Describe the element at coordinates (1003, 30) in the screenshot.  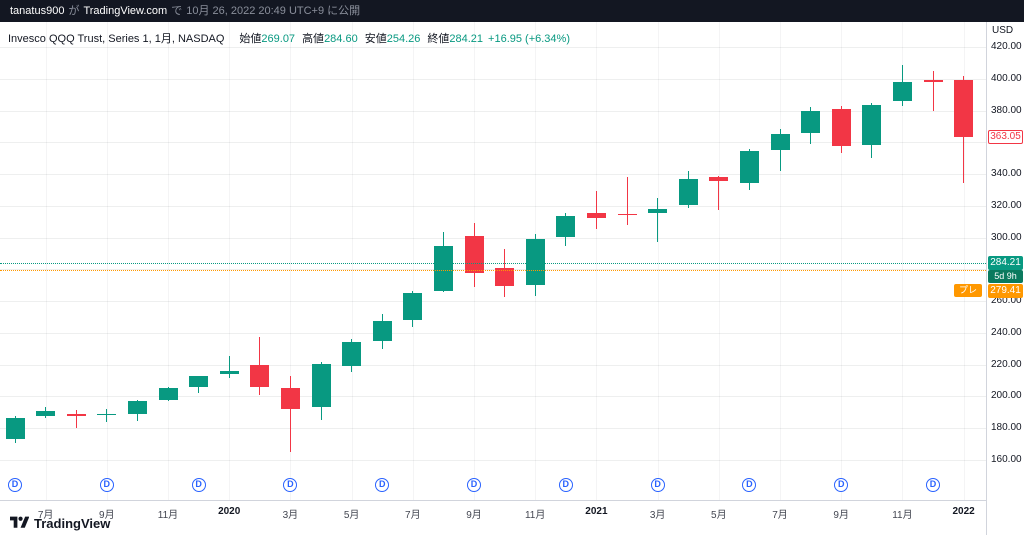
I see `price-axis-currency: USD` at that location.